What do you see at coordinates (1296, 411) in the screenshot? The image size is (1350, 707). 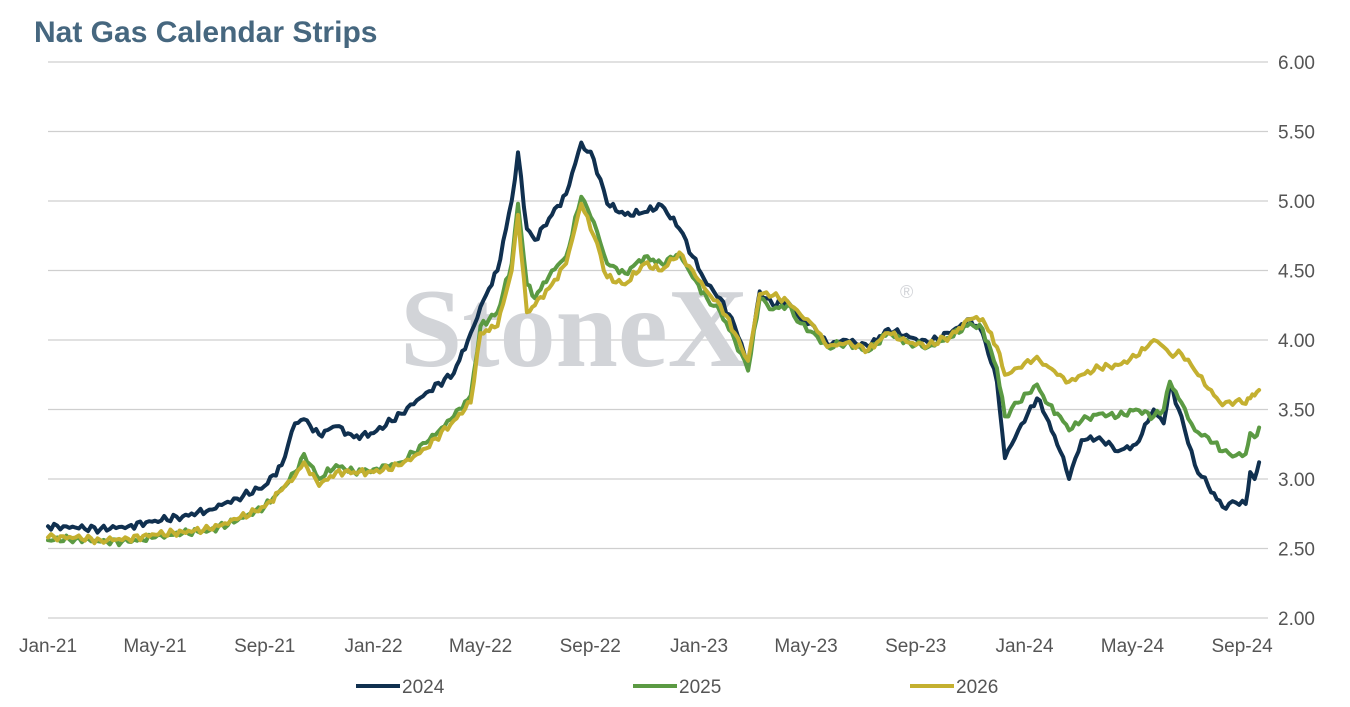 I see `y-tick-label: 3.50` at bounding box center [1296, 411].